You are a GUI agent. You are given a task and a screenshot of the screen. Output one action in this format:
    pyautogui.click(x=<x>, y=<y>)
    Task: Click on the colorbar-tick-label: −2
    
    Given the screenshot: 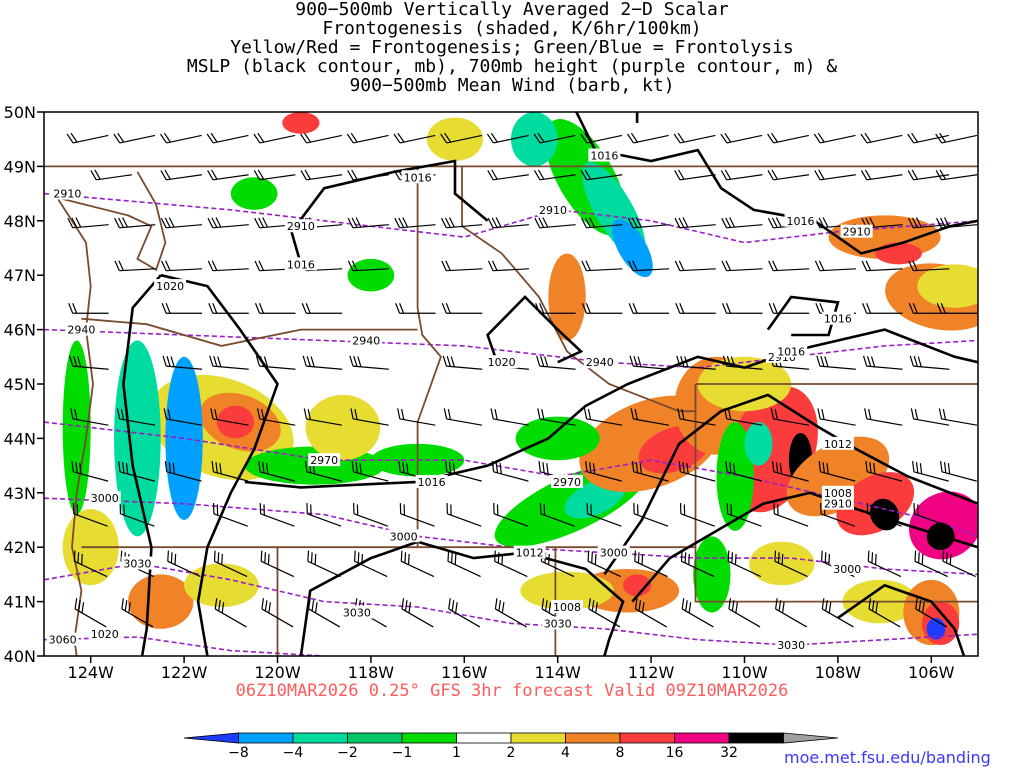 What is the action you would take?
    pyautogui.click(x=347, y=753)
    